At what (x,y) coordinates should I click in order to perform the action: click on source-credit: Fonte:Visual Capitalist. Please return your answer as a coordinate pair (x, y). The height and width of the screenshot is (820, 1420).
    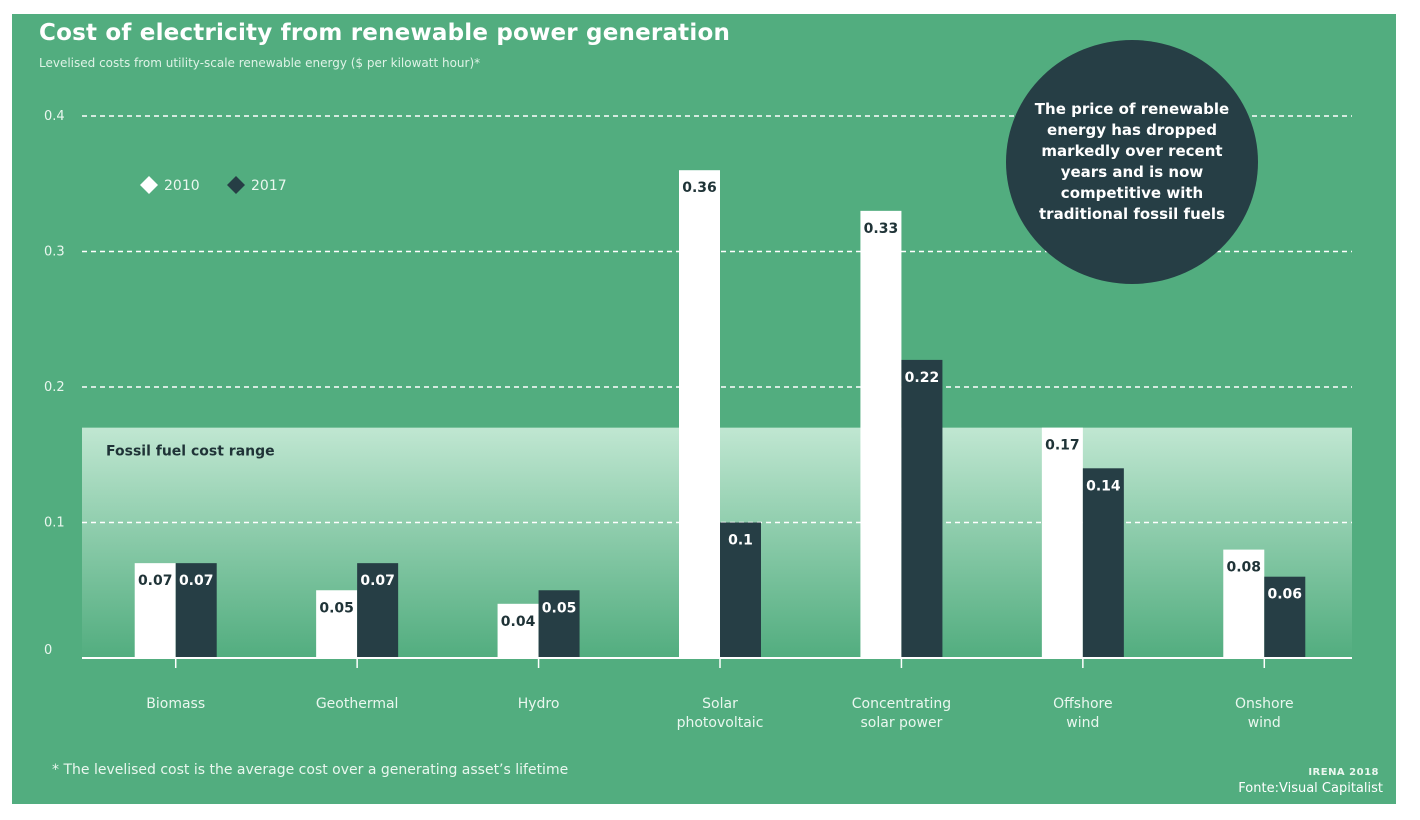
    Looking at the image, I should click on (1310, 788).